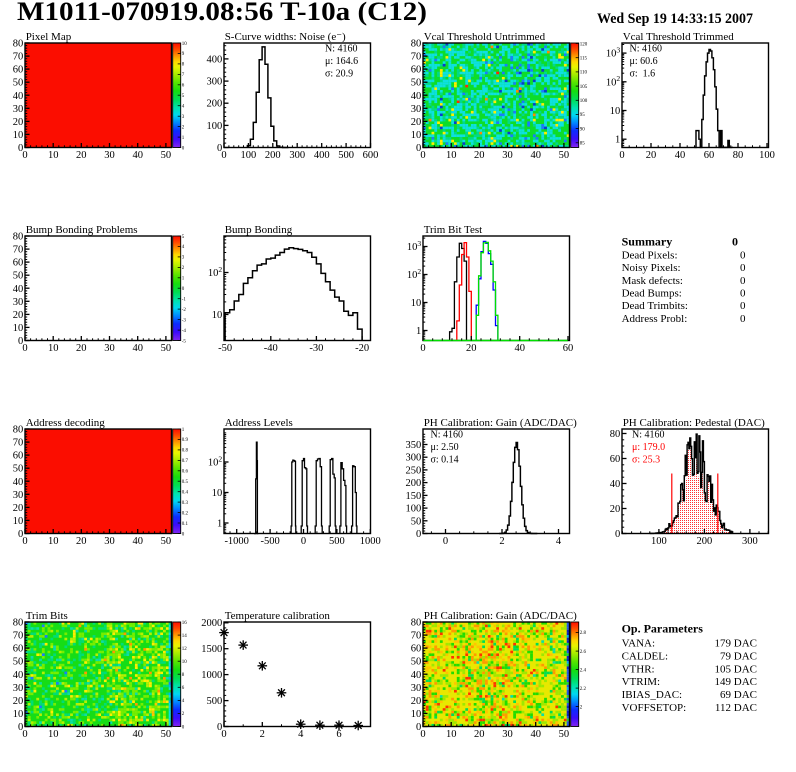 This screenshot has height=772, width=796. Describe the element at coordinates (655, 306) in the screenshot. I see `svg-text: Dead Trimbits:` at that location.